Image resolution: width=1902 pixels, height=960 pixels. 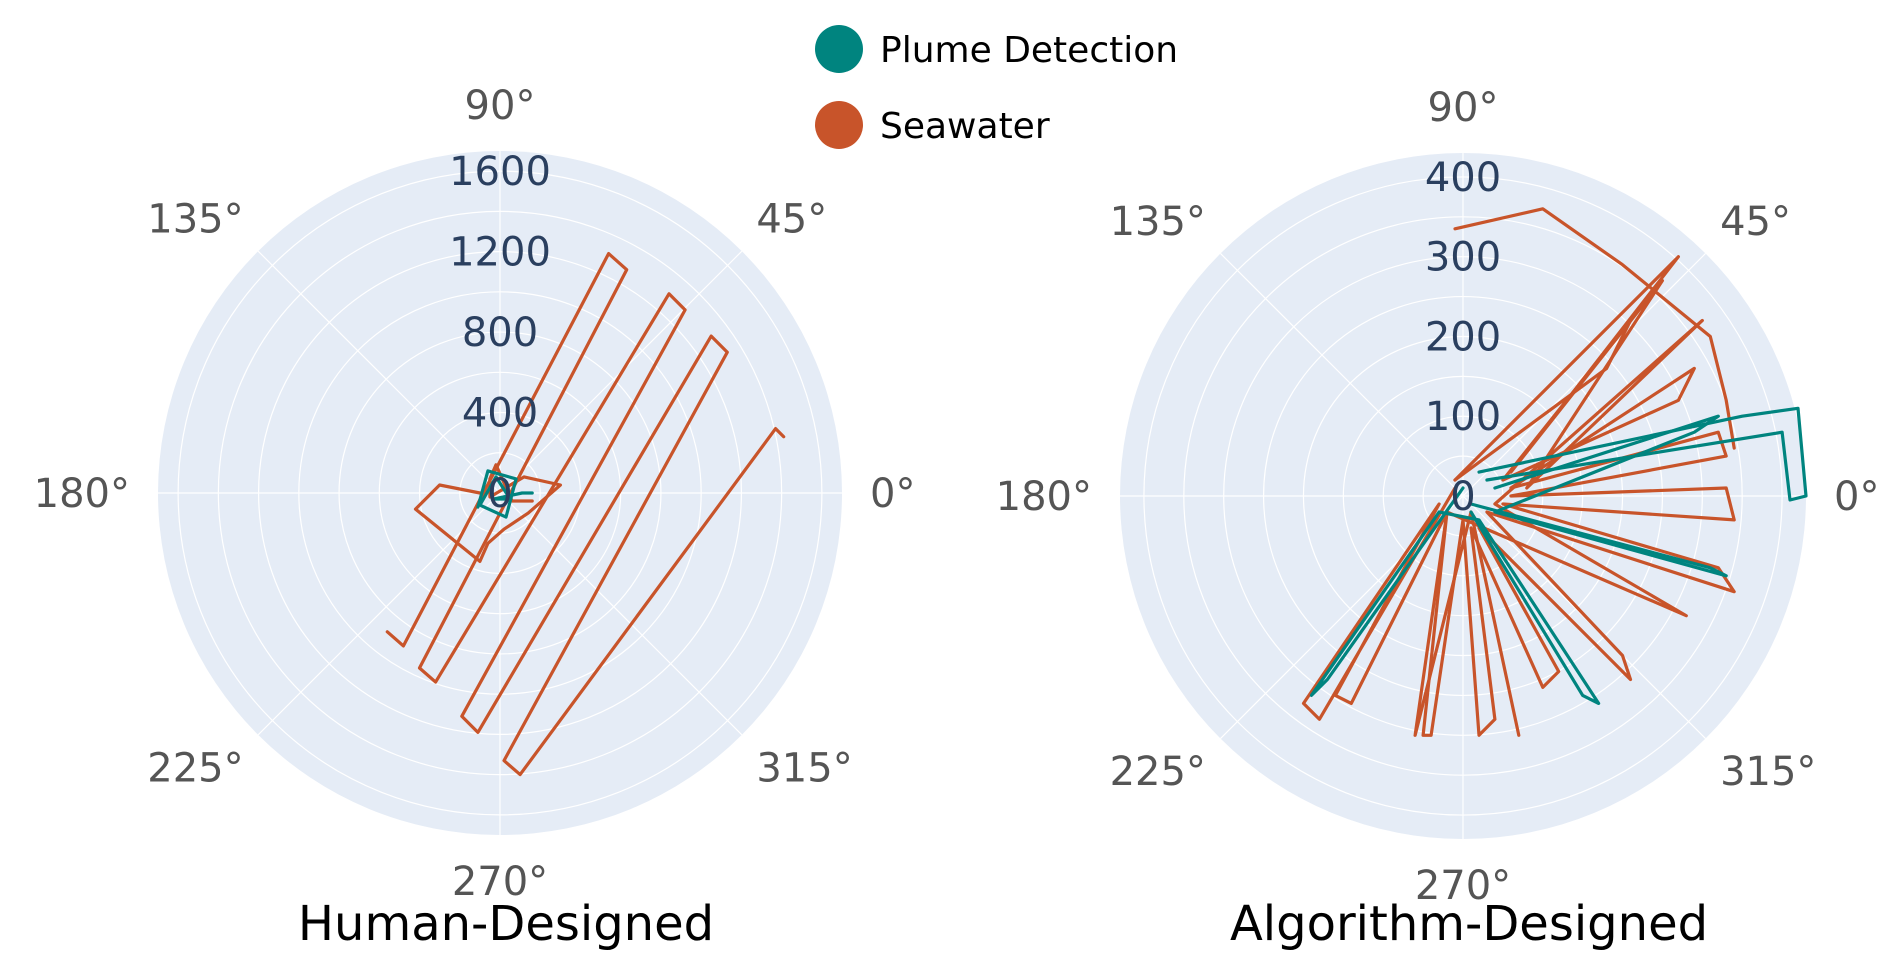 What do you see at coordinates (1469, 924) in the screenshot?
I see `subplot-title: Algorithm-Designed` at bounding box center [1469, 924].